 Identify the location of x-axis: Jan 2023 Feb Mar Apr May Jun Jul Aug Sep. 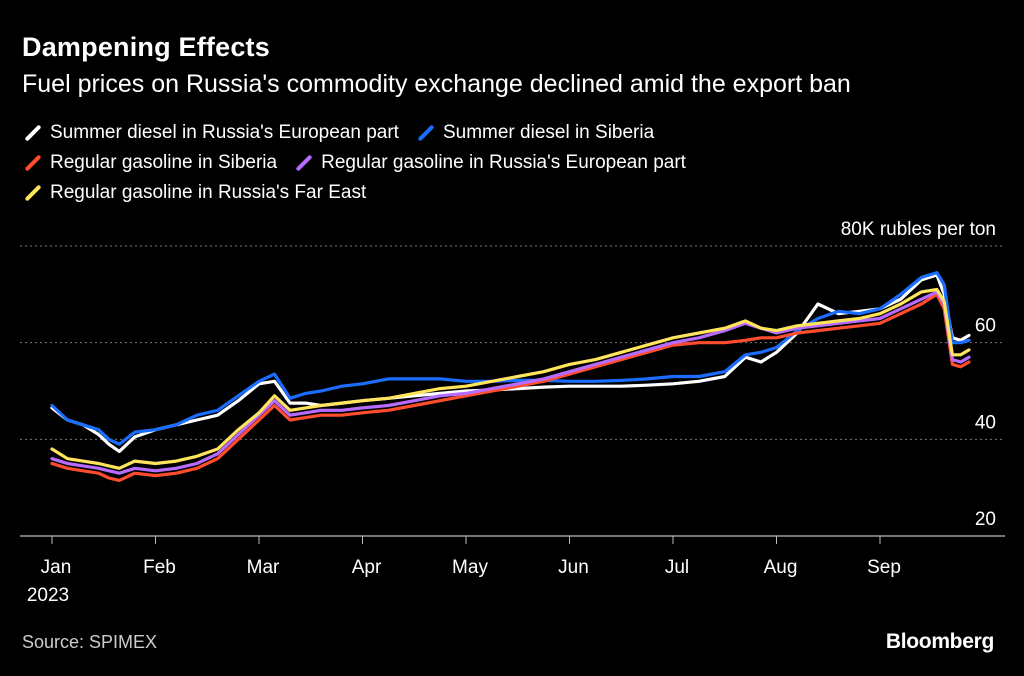
(464, 571).